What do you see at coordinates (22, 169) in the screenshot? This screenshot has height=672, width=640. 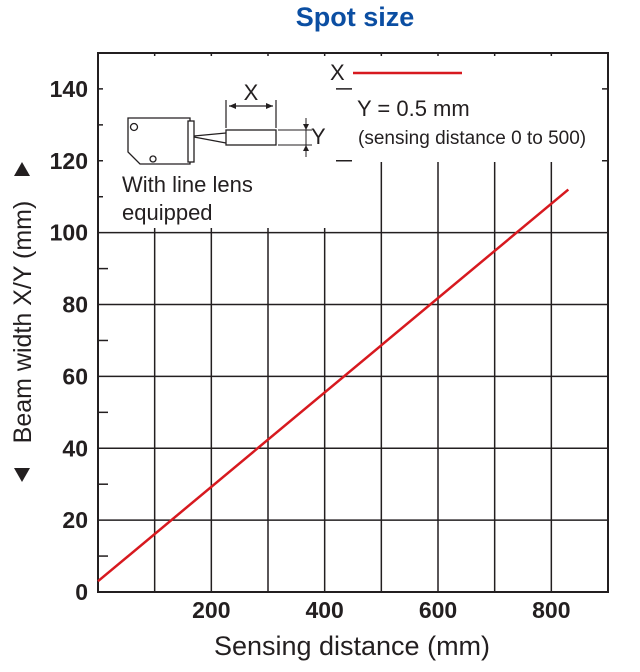 I see `y-axis-arrow-up-icon` at bounding box center [22, 169].